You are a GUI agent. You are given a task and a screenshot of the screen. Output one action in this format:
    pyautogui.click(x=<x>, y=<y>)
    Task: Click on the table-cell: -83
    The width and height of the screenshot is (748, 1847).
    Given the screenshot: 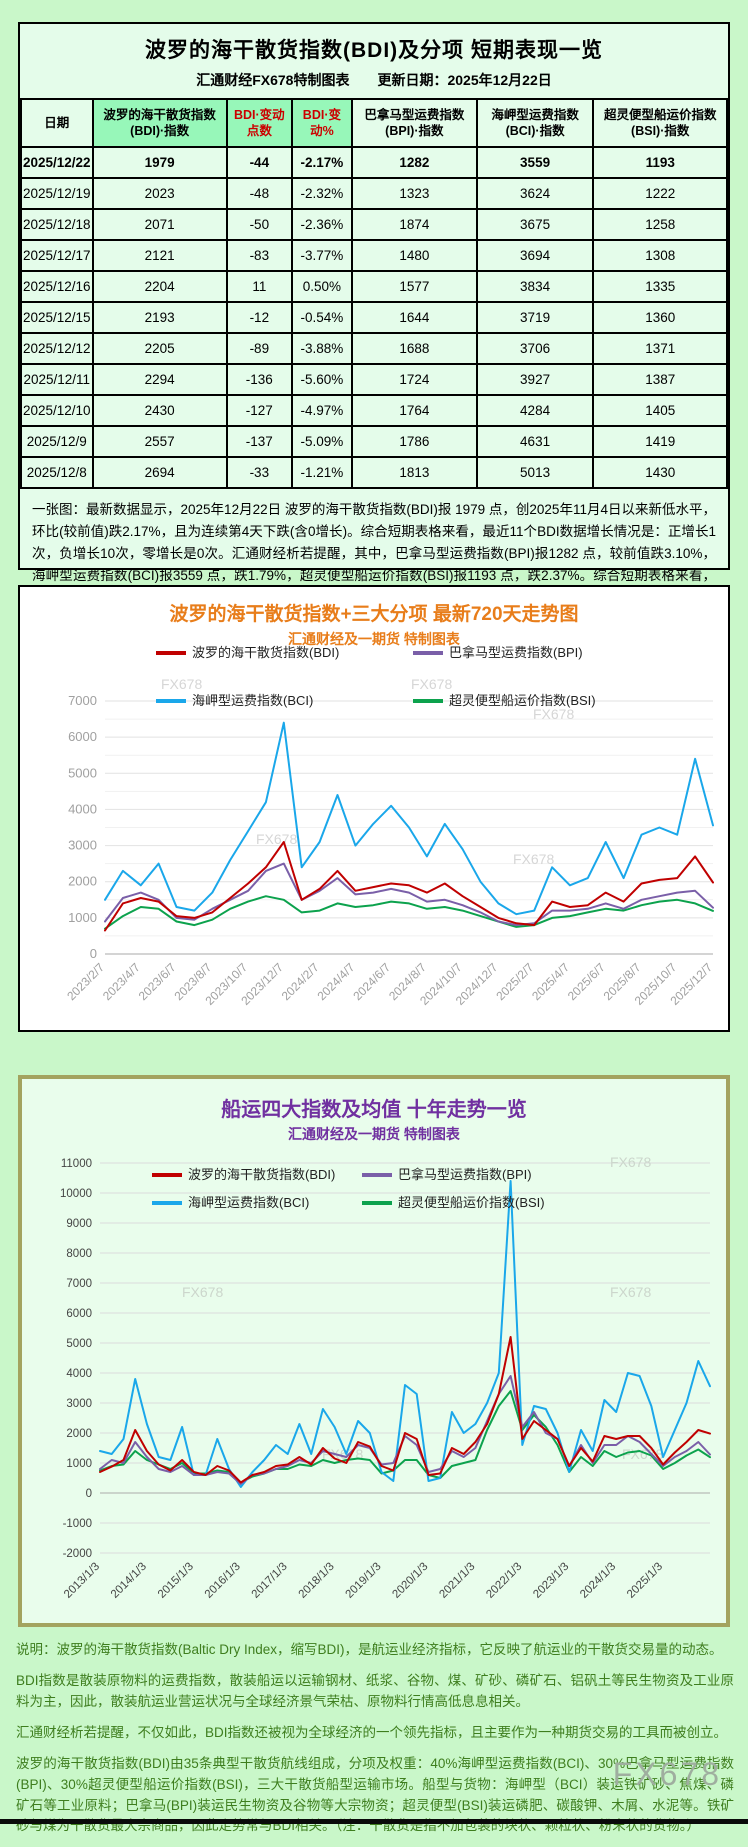 What is the action you would take?
    pyautogui.click(x=259, y=255)
    